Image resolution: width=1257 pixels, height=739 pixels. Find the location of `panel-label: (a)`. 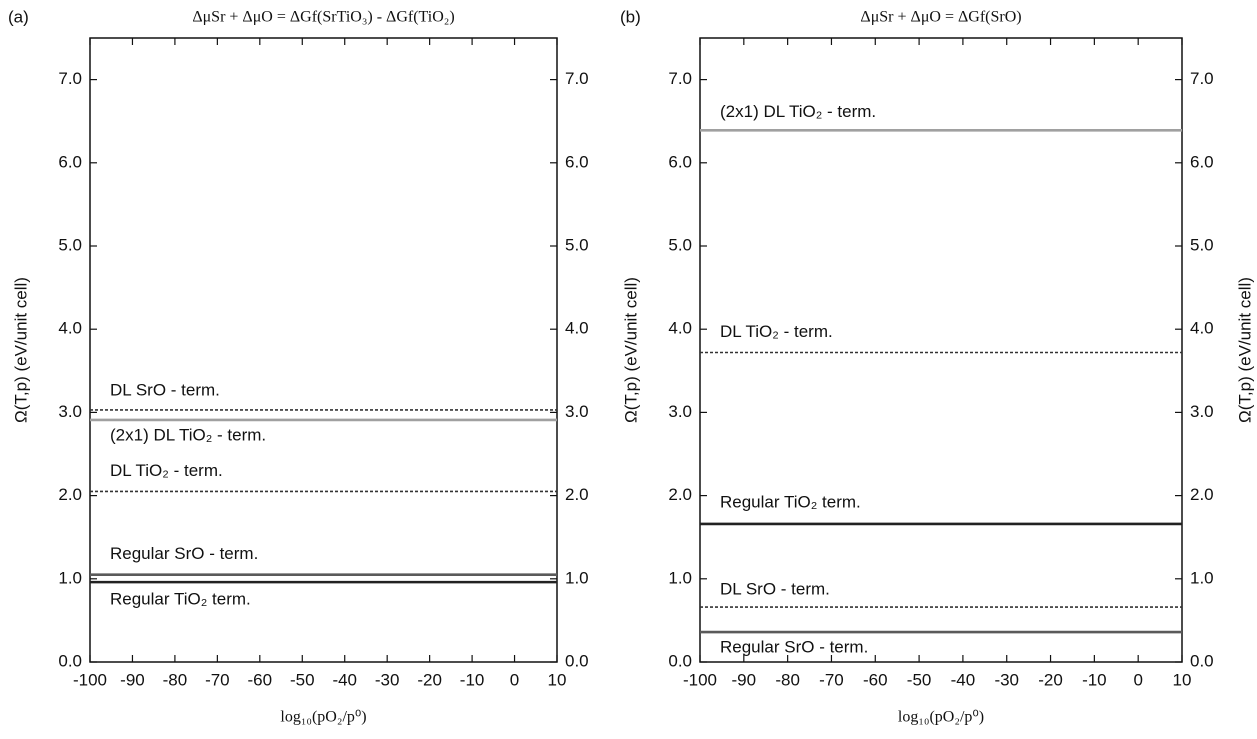

panel-label: (a) is located at coordinates (18, 16).